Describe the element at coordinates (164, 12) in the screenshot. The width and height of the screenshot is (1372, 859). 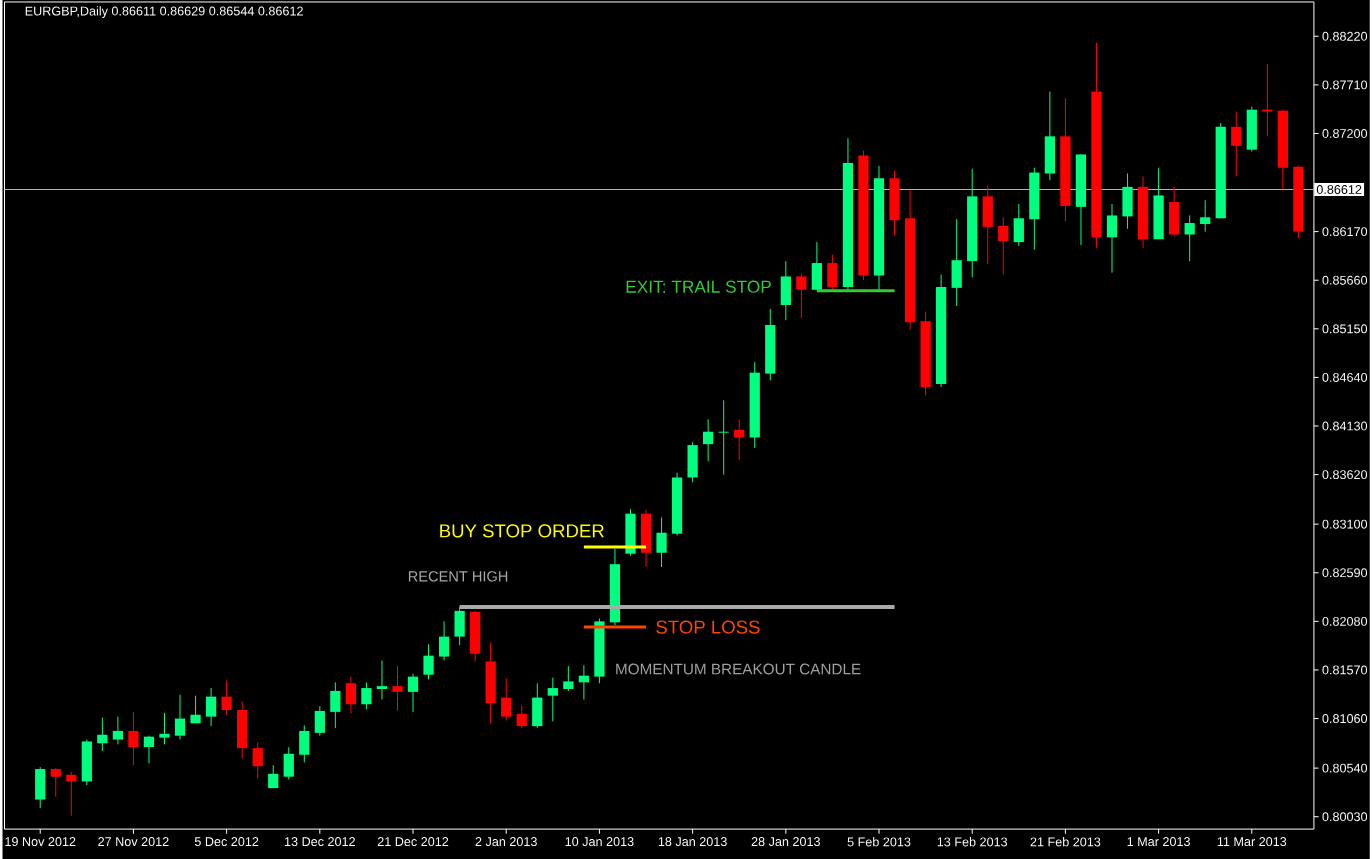
I see `chart-title: EURGBP,Daily 0.86611 0.86629 0.86544 0.86612` at that location.